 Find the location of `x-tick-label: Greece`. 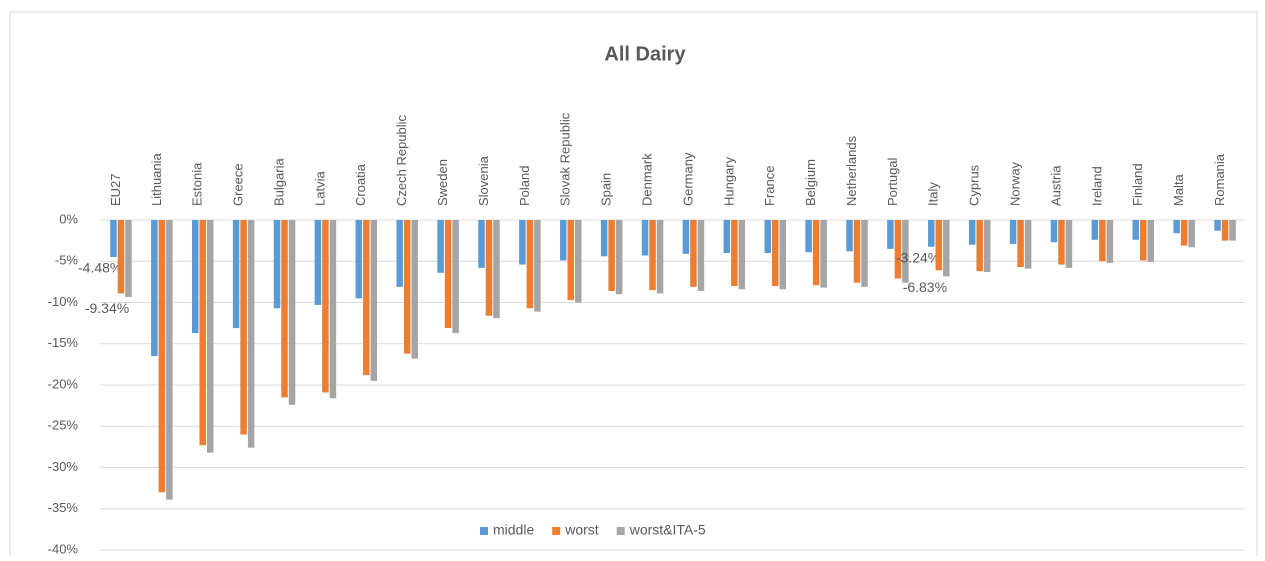

x-tick-label: Greece is located at coordinates (238, 184).